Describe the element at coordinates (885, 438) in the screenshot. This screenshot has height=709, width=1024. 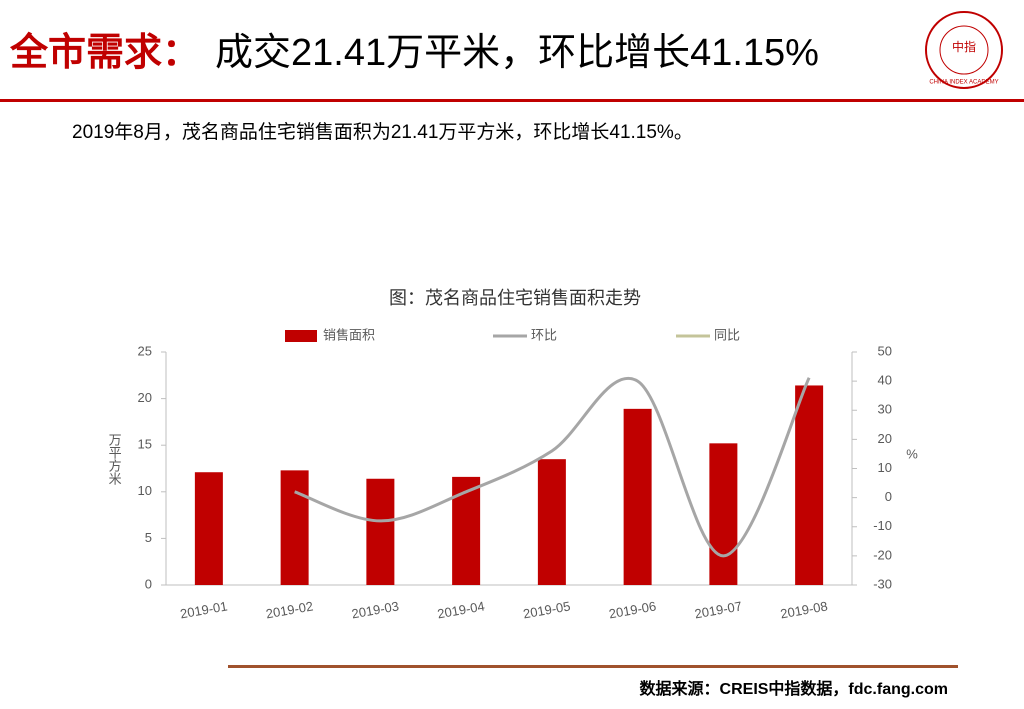
I see `y2-tick-label: 20` at that location.